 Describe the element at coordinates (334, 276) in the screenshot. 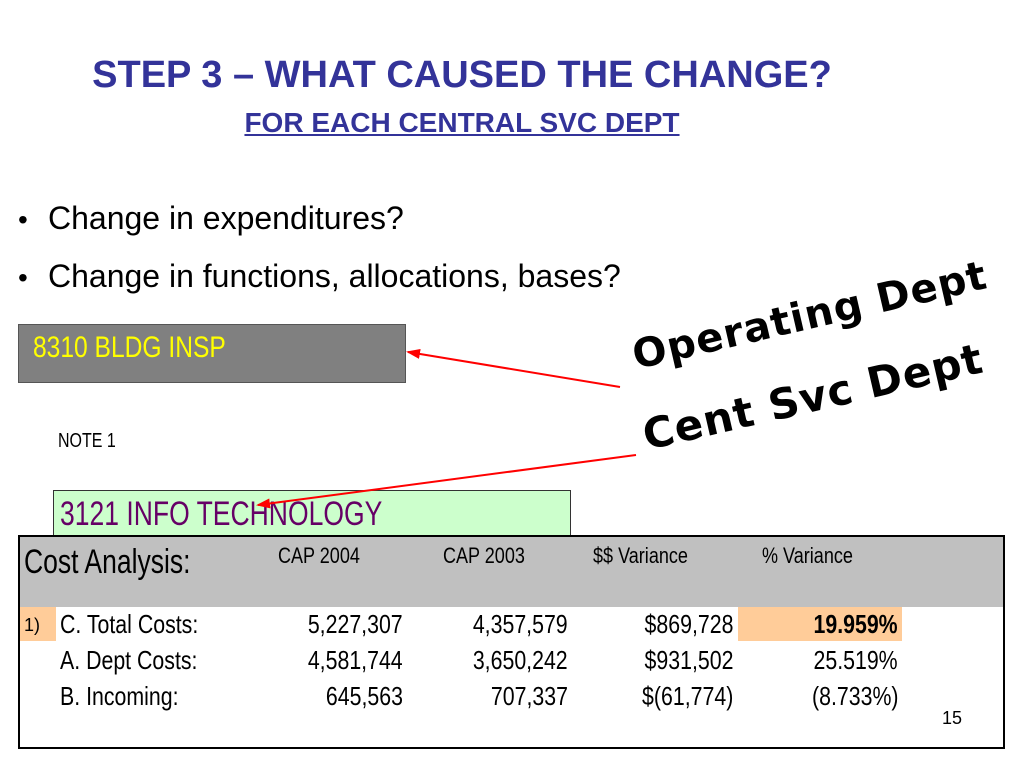

I see `bullet-text: Change in functions, allocations, bases?` at that location.